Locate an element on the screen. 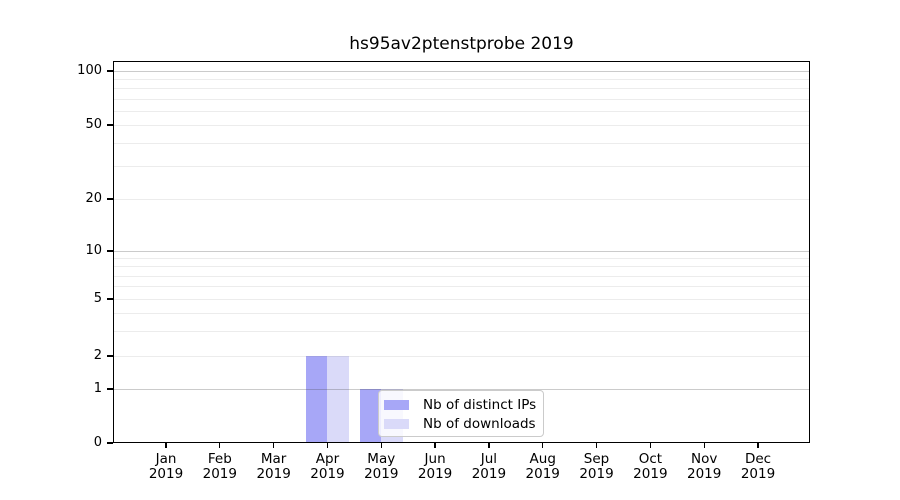 The height and width of the screenshot is (500, 900). legend: Nb of distinct IPs Nb of downloads is located at coordinates (461, 413).